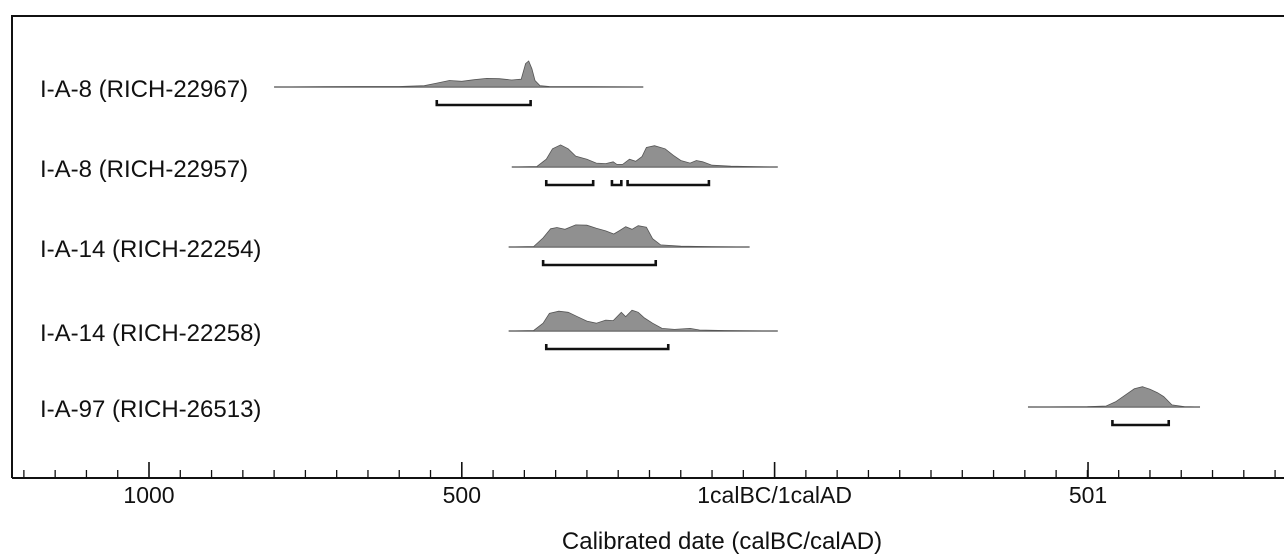  I want to click on sample-label: I-A-14 (RICH-22254), so click(150, 249).